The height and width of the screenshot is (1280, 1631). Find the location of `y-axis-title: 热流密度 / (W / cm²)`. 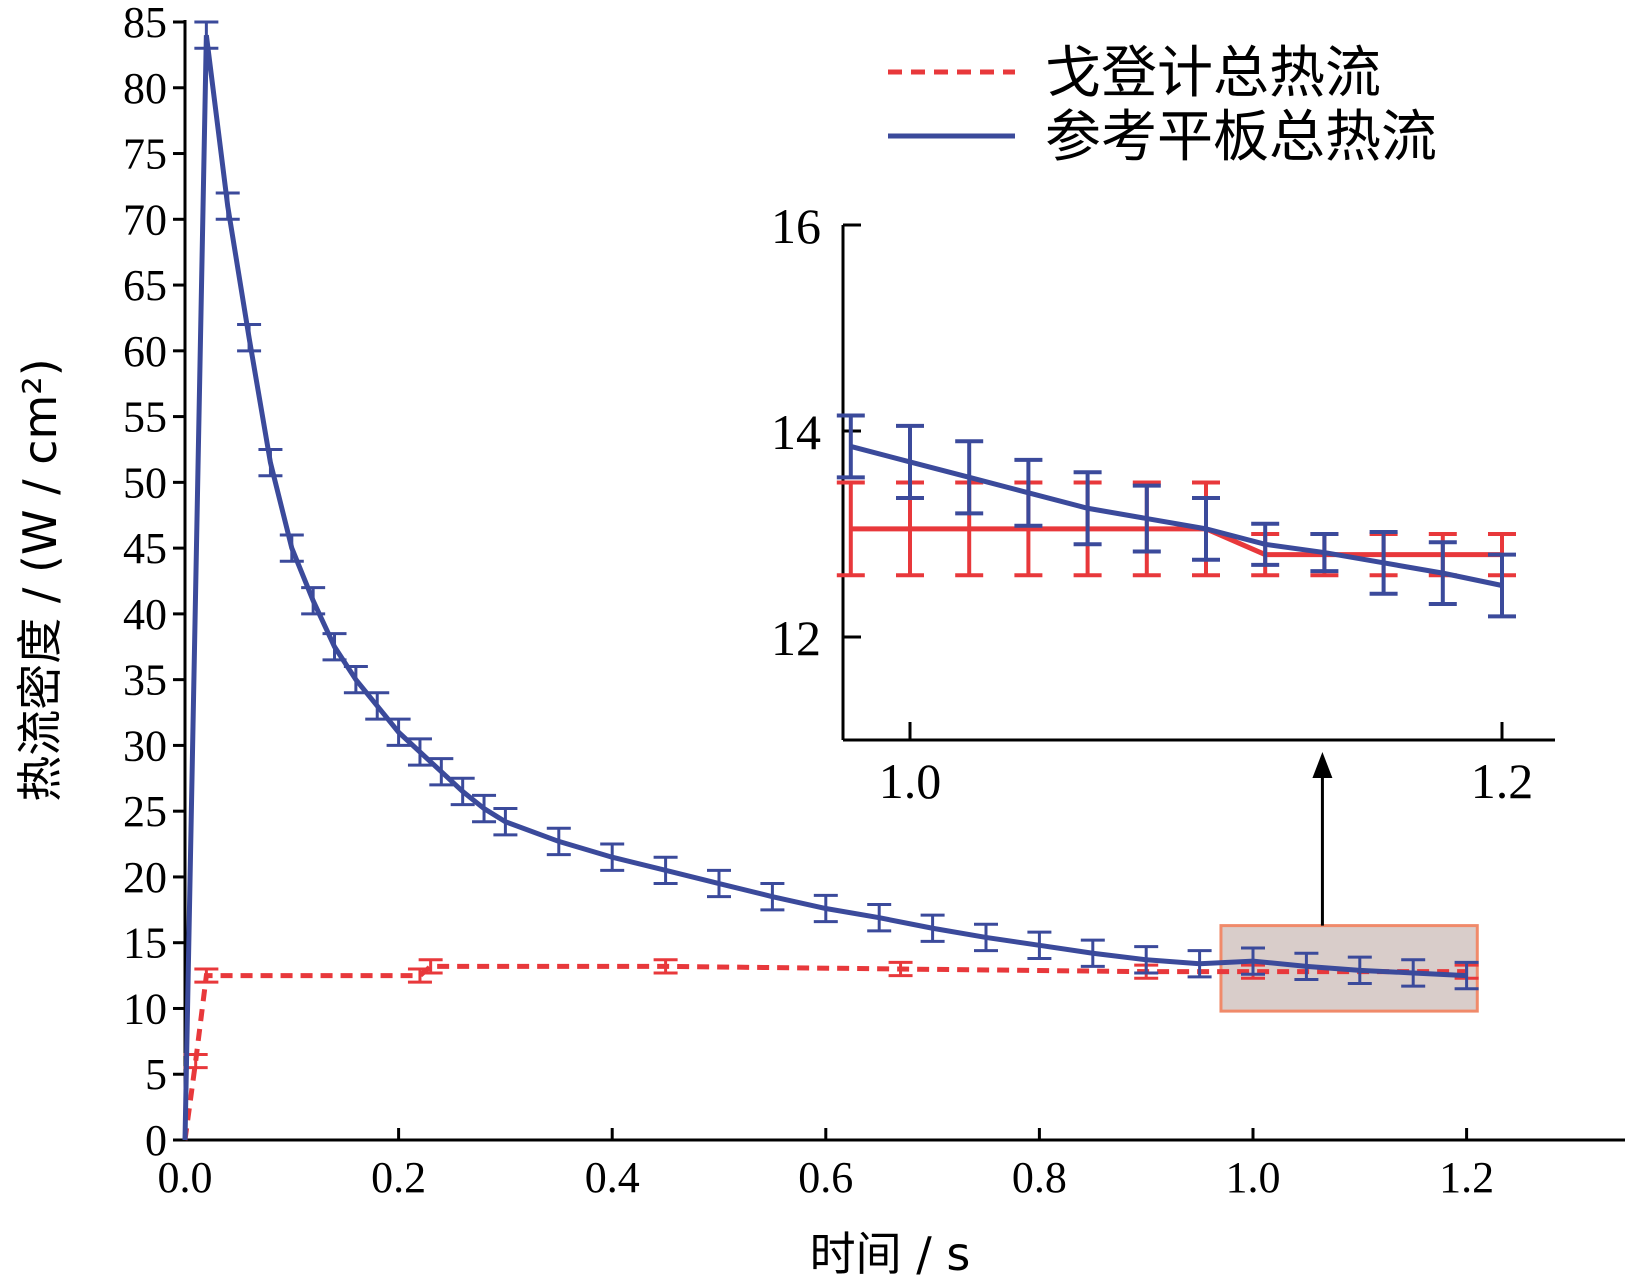

y-axis-title: 热流密度 / (W / cm²) is located at coordinates (40, 579).